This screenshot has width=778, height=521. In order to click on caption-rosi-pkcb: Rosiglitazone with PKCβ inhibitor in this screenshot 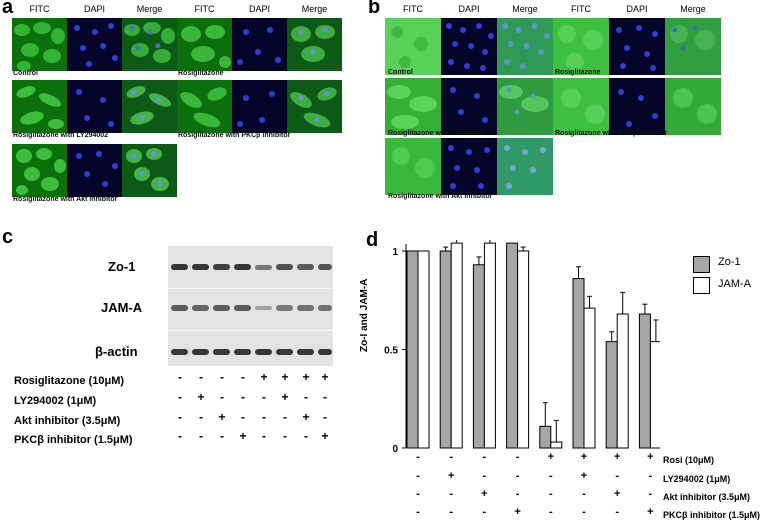, I will do `click(234, 135)`.